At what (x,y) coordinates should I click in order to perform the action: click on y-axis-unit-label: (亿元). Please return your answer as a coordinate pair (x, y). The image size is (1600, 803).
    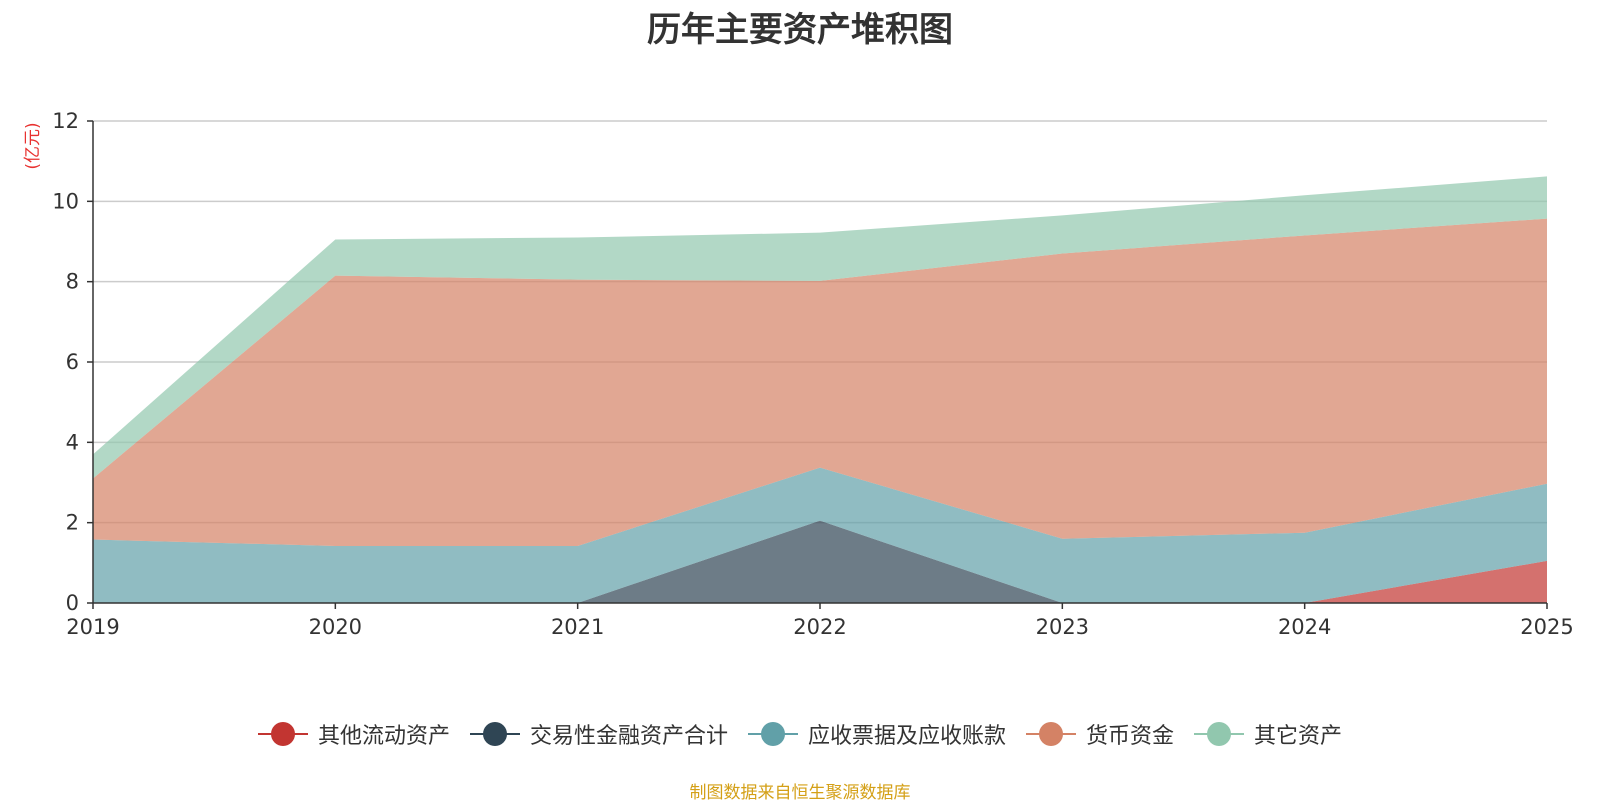
    Looking at the image, I should click on (33, 145).